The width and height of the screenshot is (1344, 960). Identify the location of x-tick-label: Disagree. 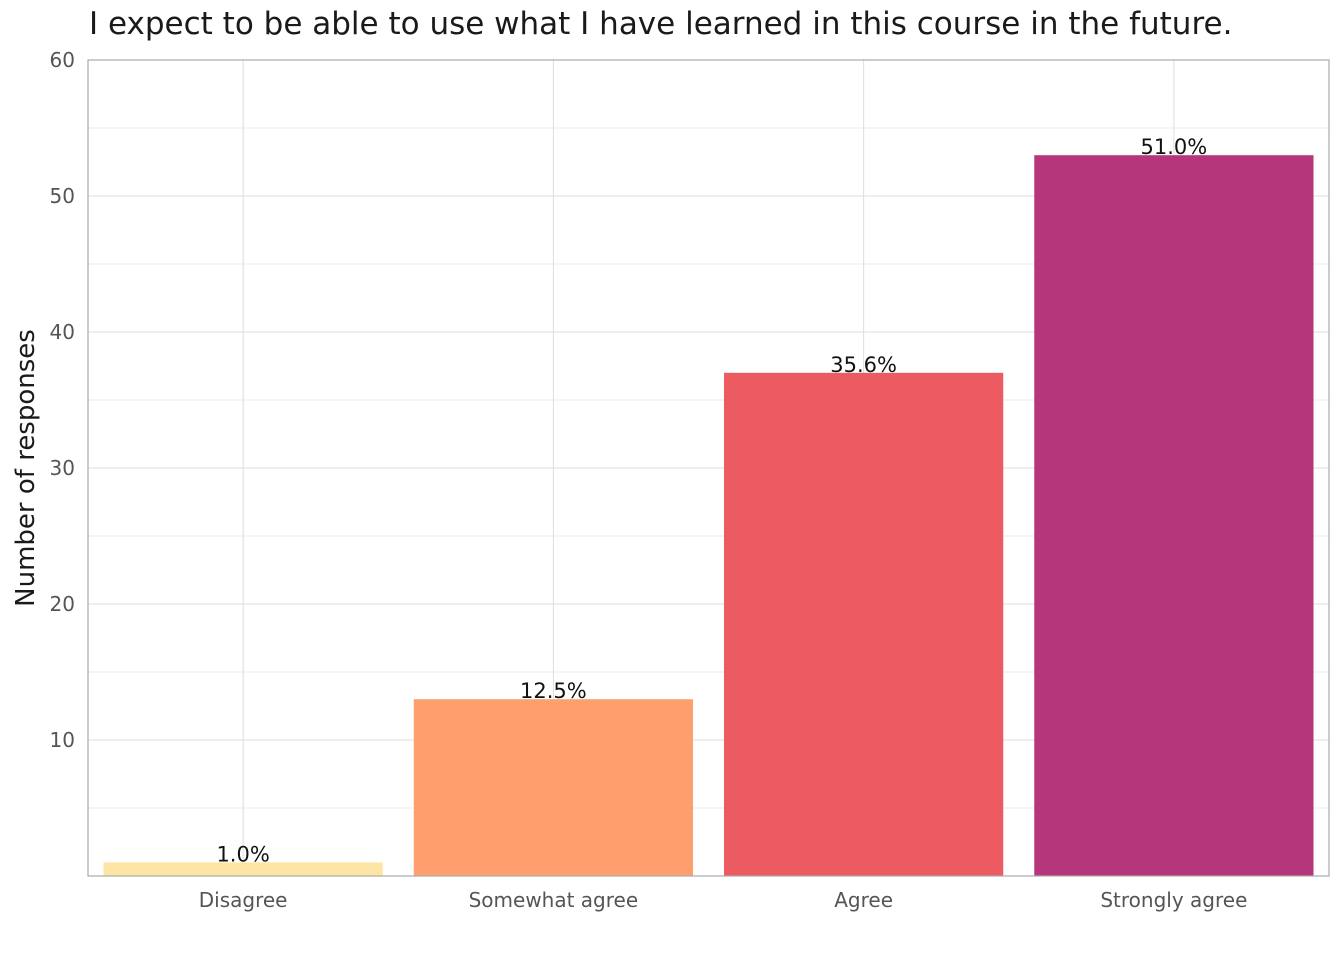
(243, 900).